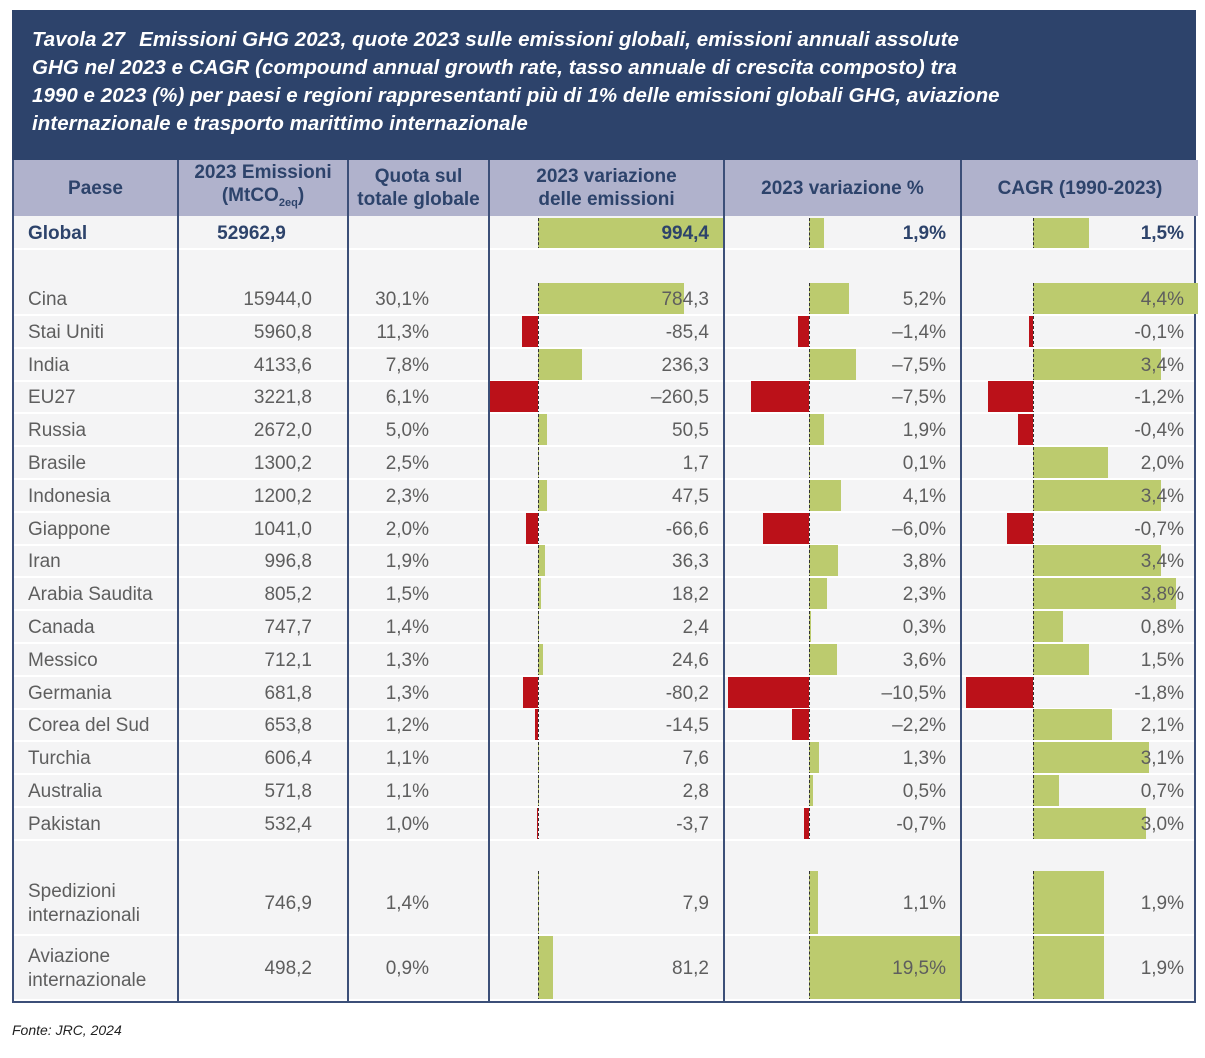 This screenshot has height=1058, width=1205. Describe the element at coordinates (282, 430) in the screenshot. I see `emissions-value: 2672,0` at that location.